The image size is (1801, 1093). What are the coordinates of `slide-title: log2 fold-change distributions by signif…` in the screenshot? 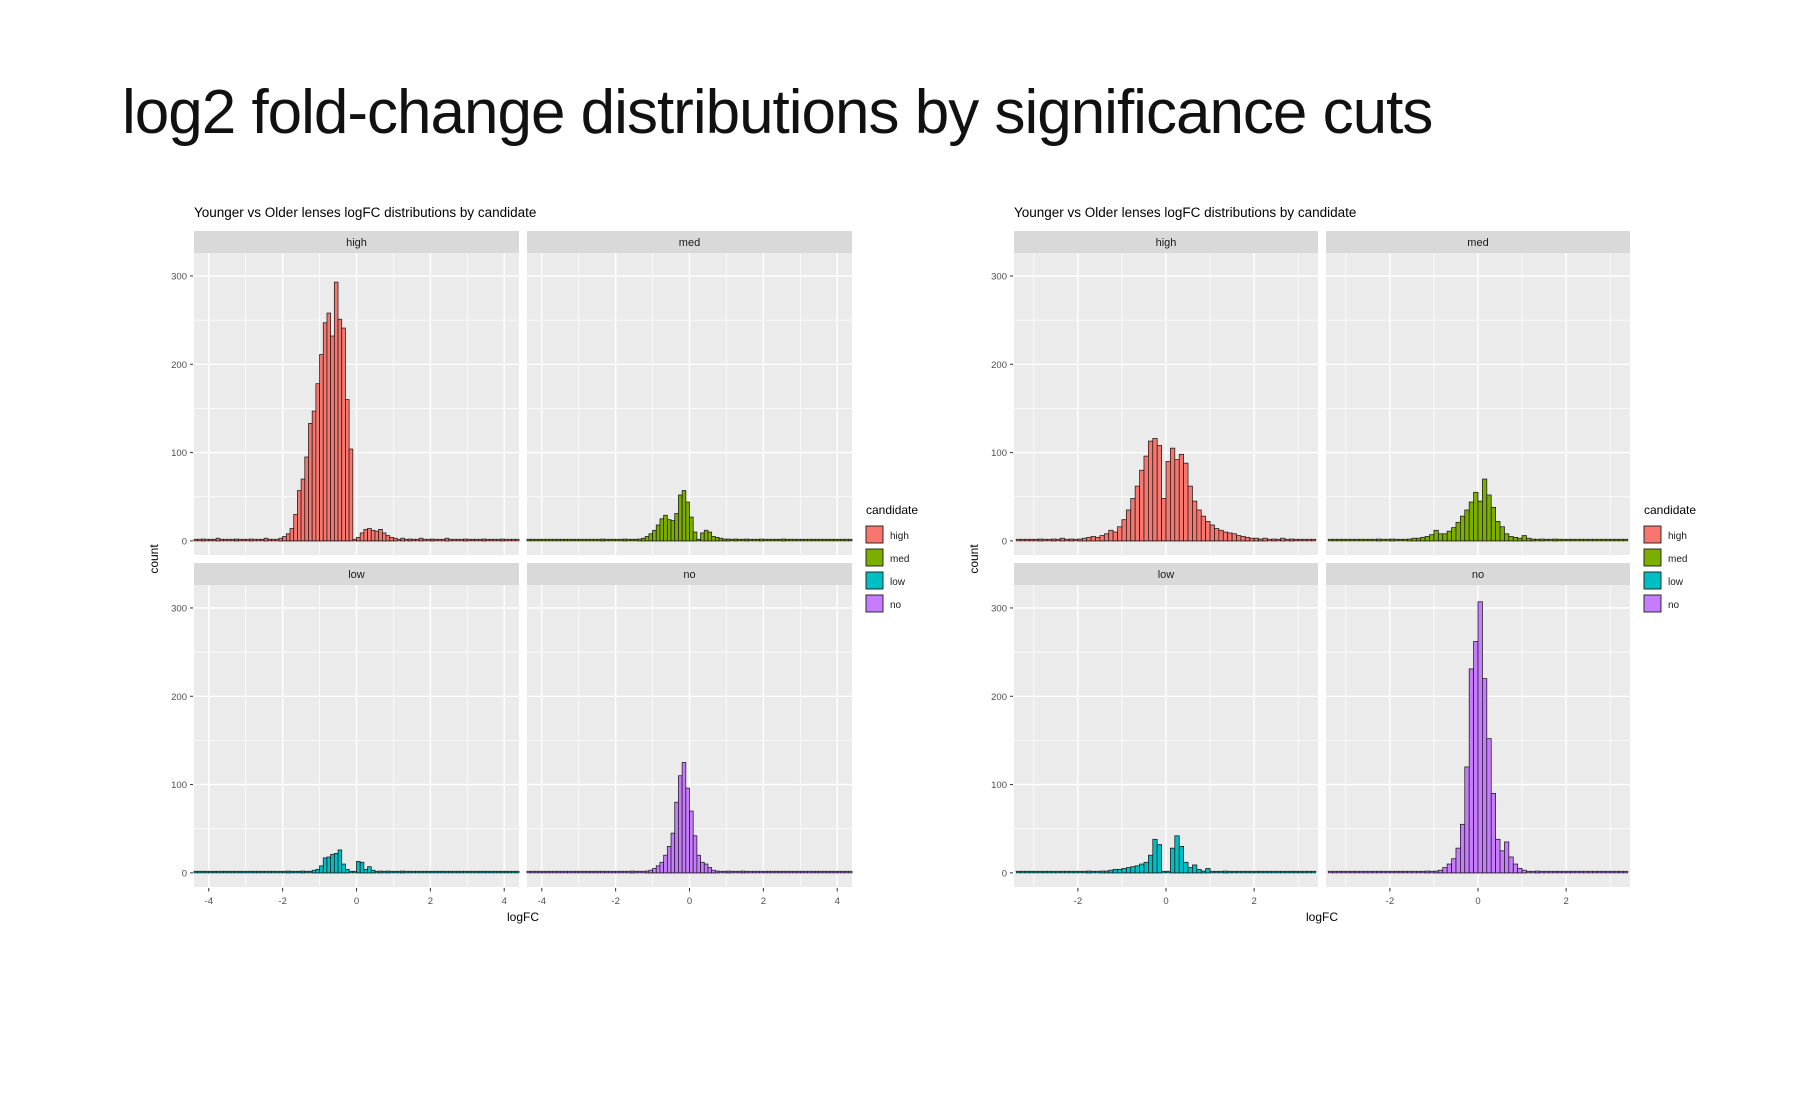 It's located at (777, 112).